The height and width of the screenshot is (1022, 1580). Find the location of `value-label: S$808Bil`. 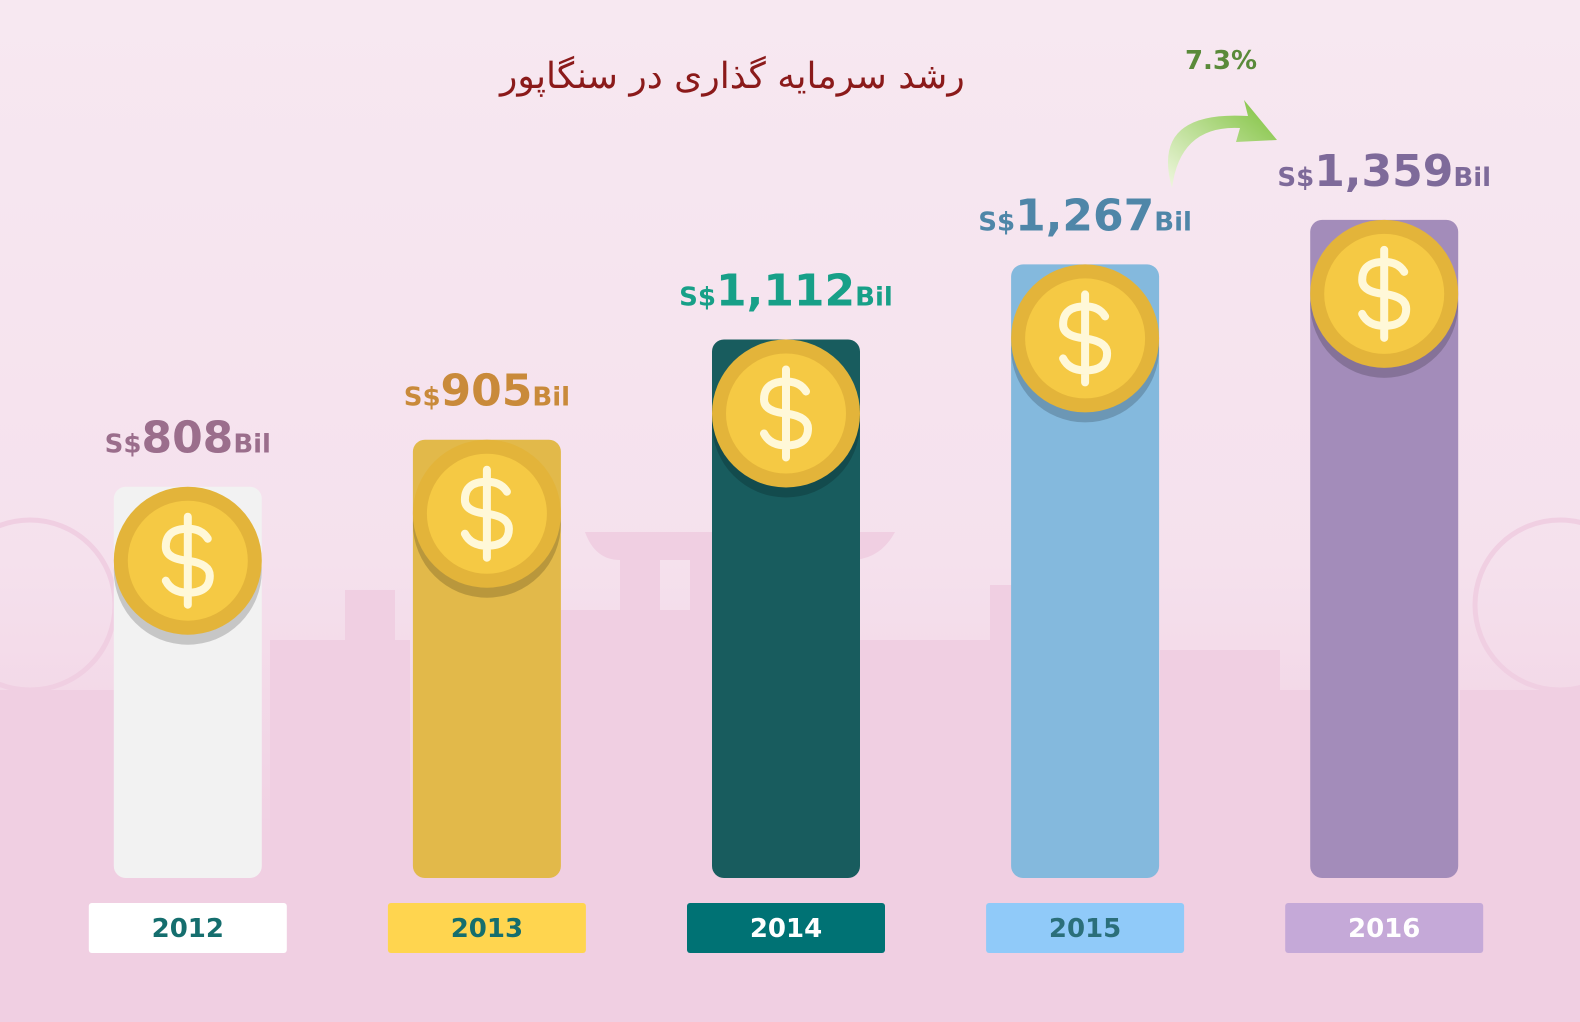

value-label: S$808Bil is located at coordinates (188, 438).